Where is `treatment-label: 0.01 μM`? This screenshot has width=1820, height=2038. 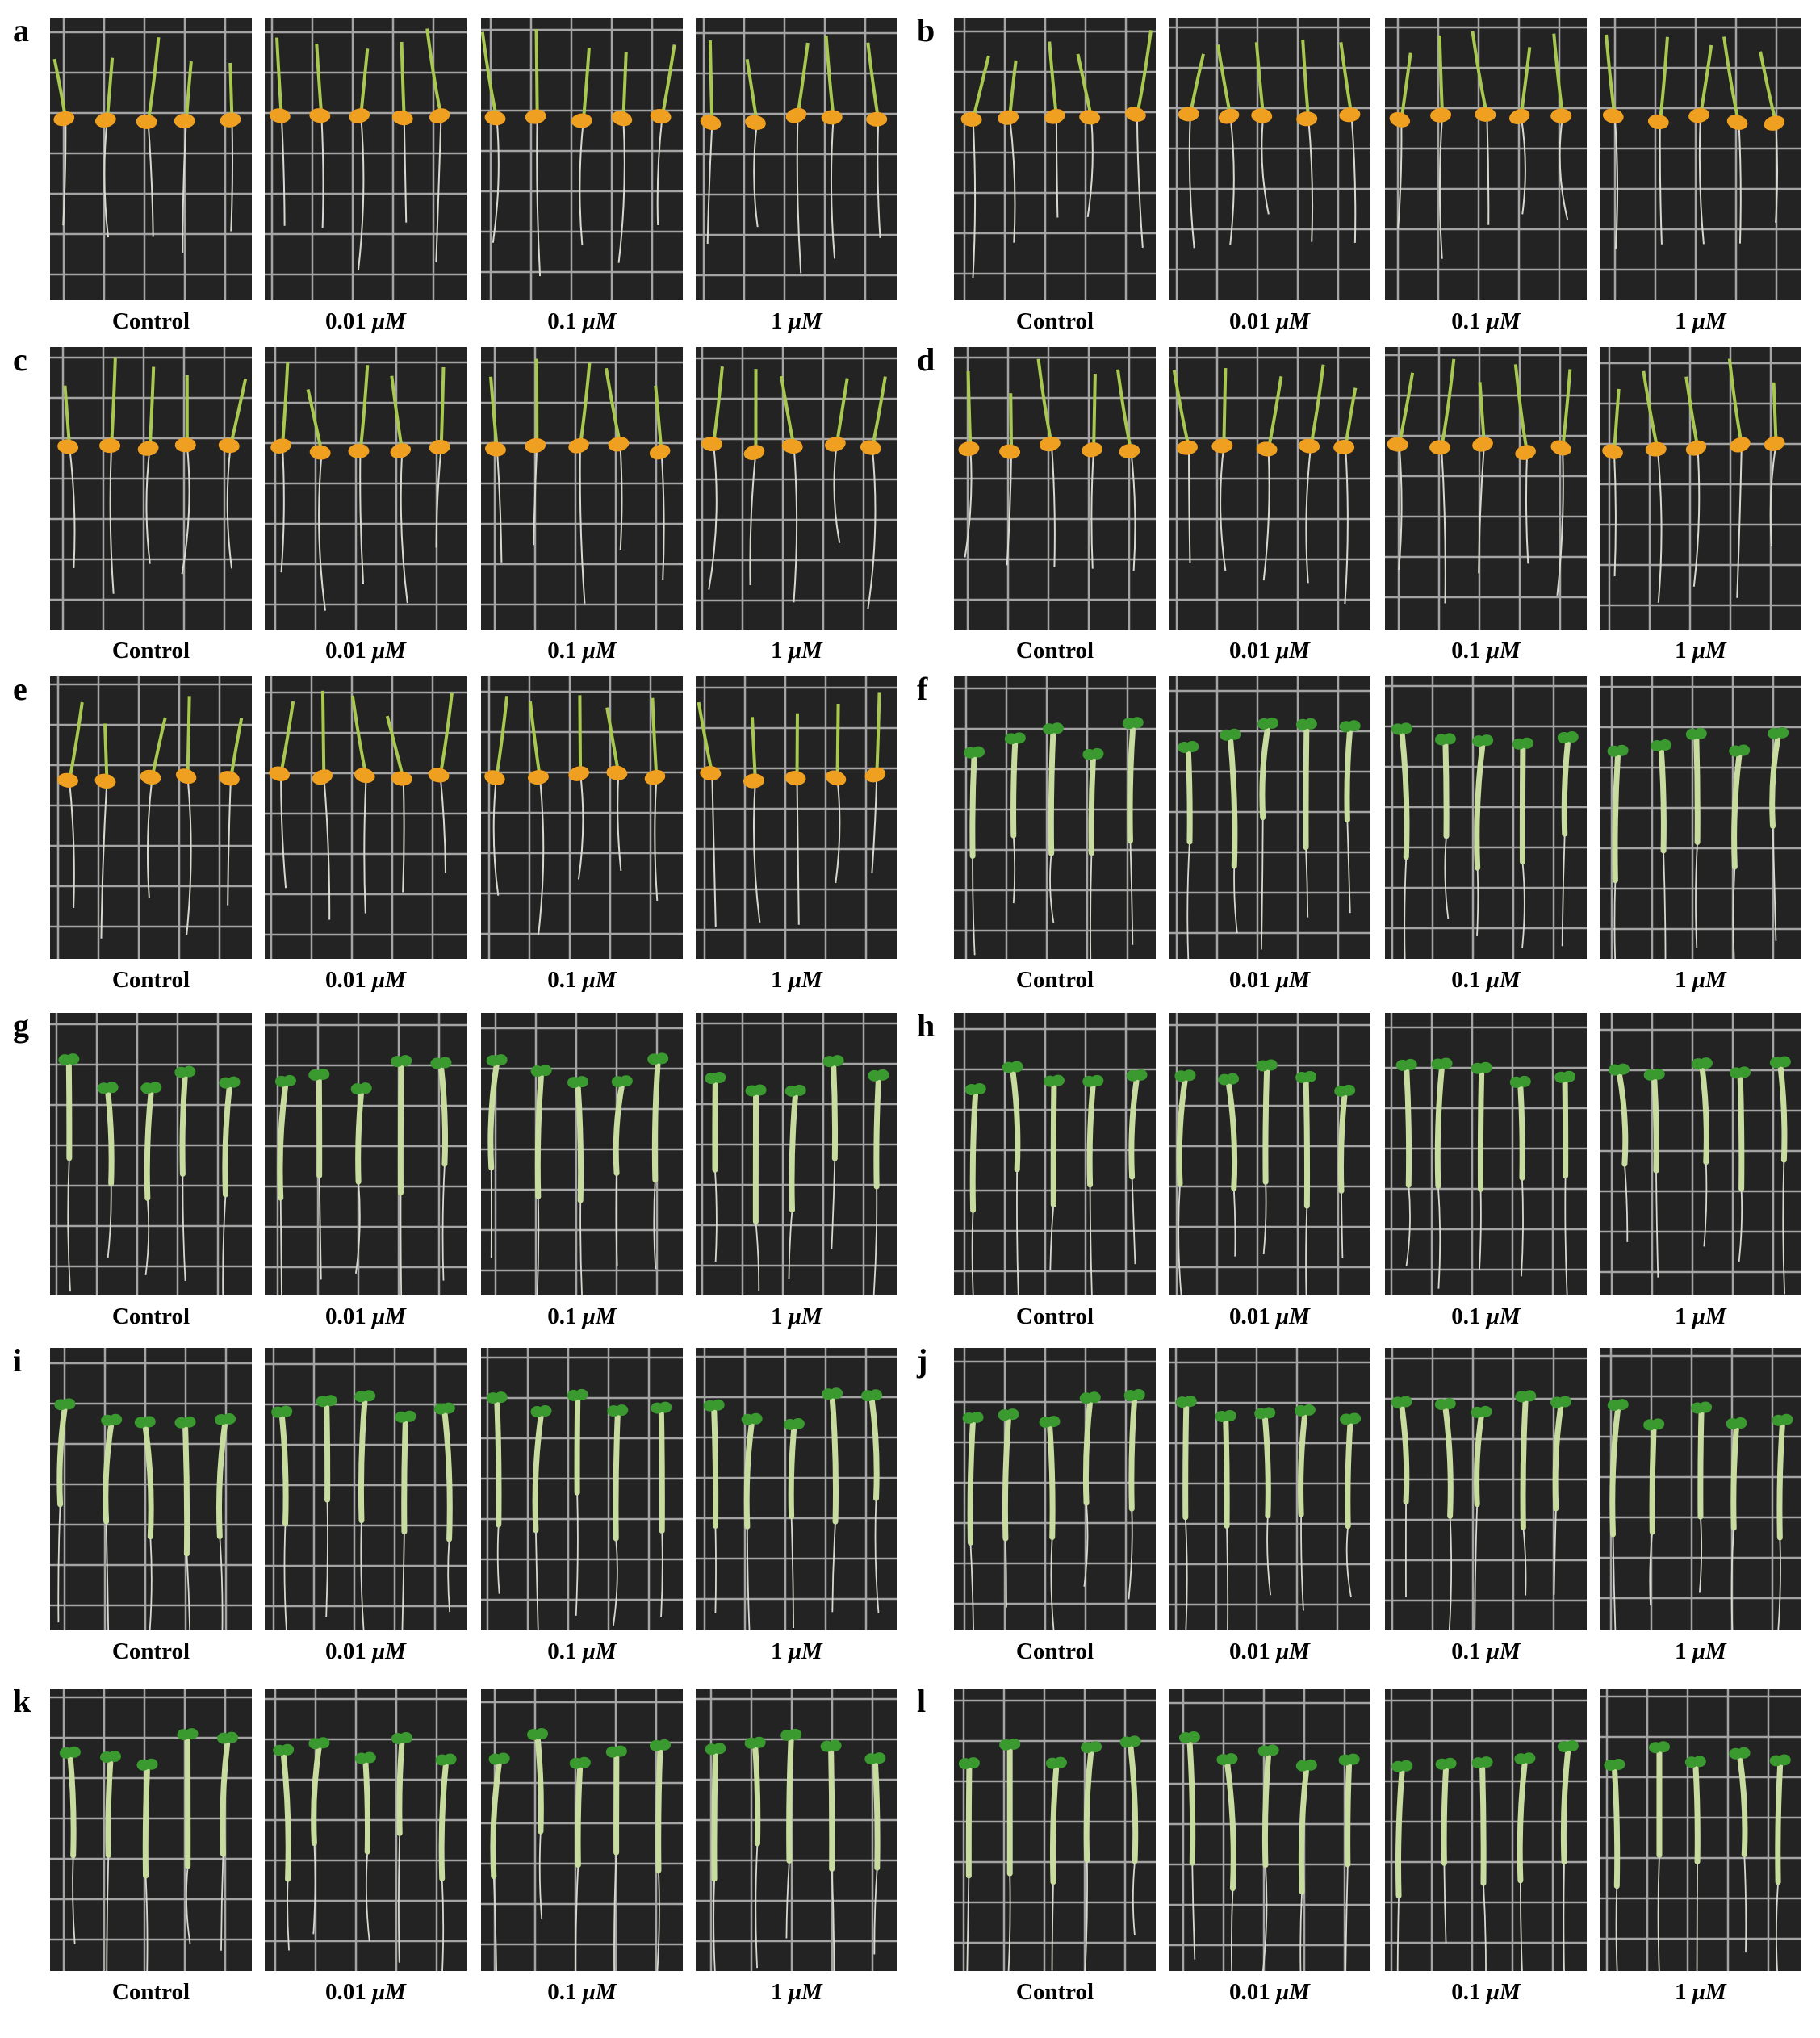
treatment-label: 0.01 μM is located at coordinates (1269, 1993).